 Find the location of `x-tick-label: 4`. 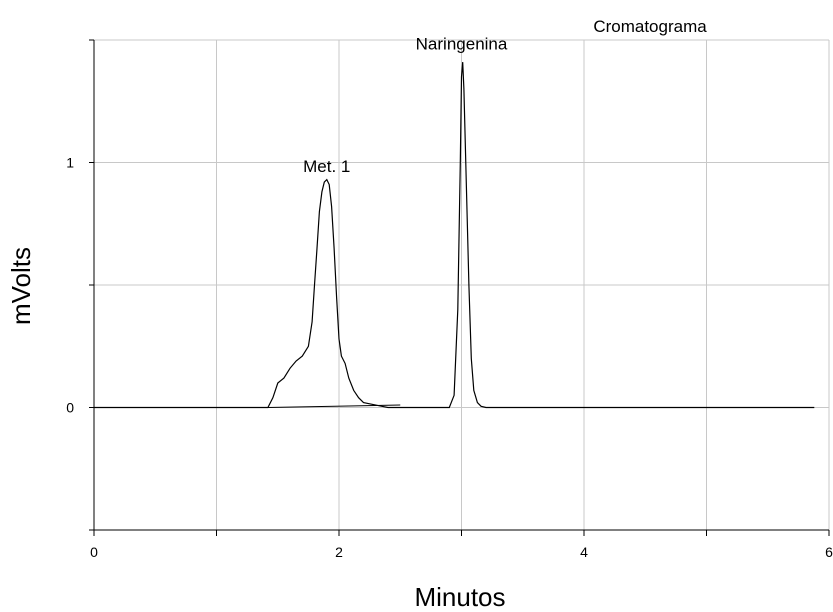

x-tick-label: 4 is located at coordinates (584, 552).